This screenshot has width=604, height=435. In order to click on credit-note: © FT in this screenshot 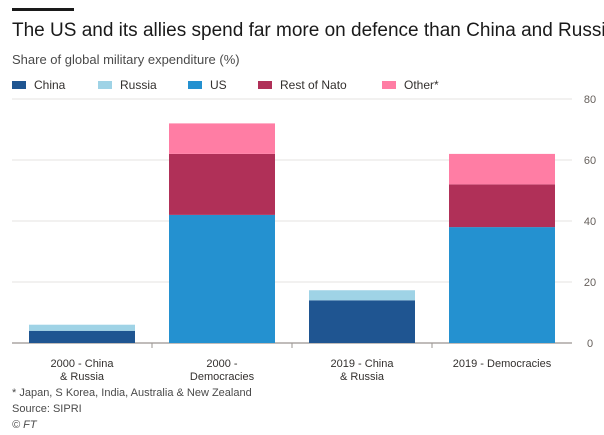, I will do `click(24, 425)`.